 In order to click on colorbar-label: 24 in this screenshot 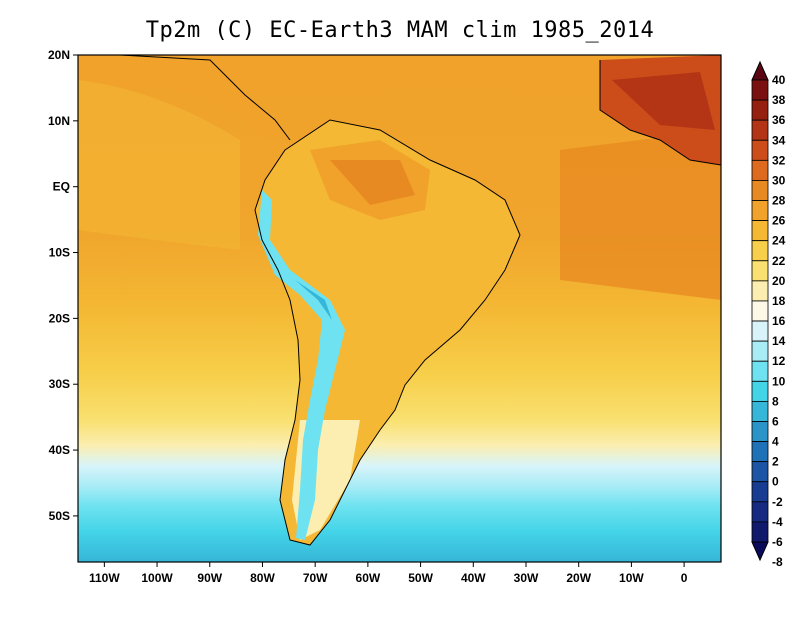, I will do `click(779, 241)`.